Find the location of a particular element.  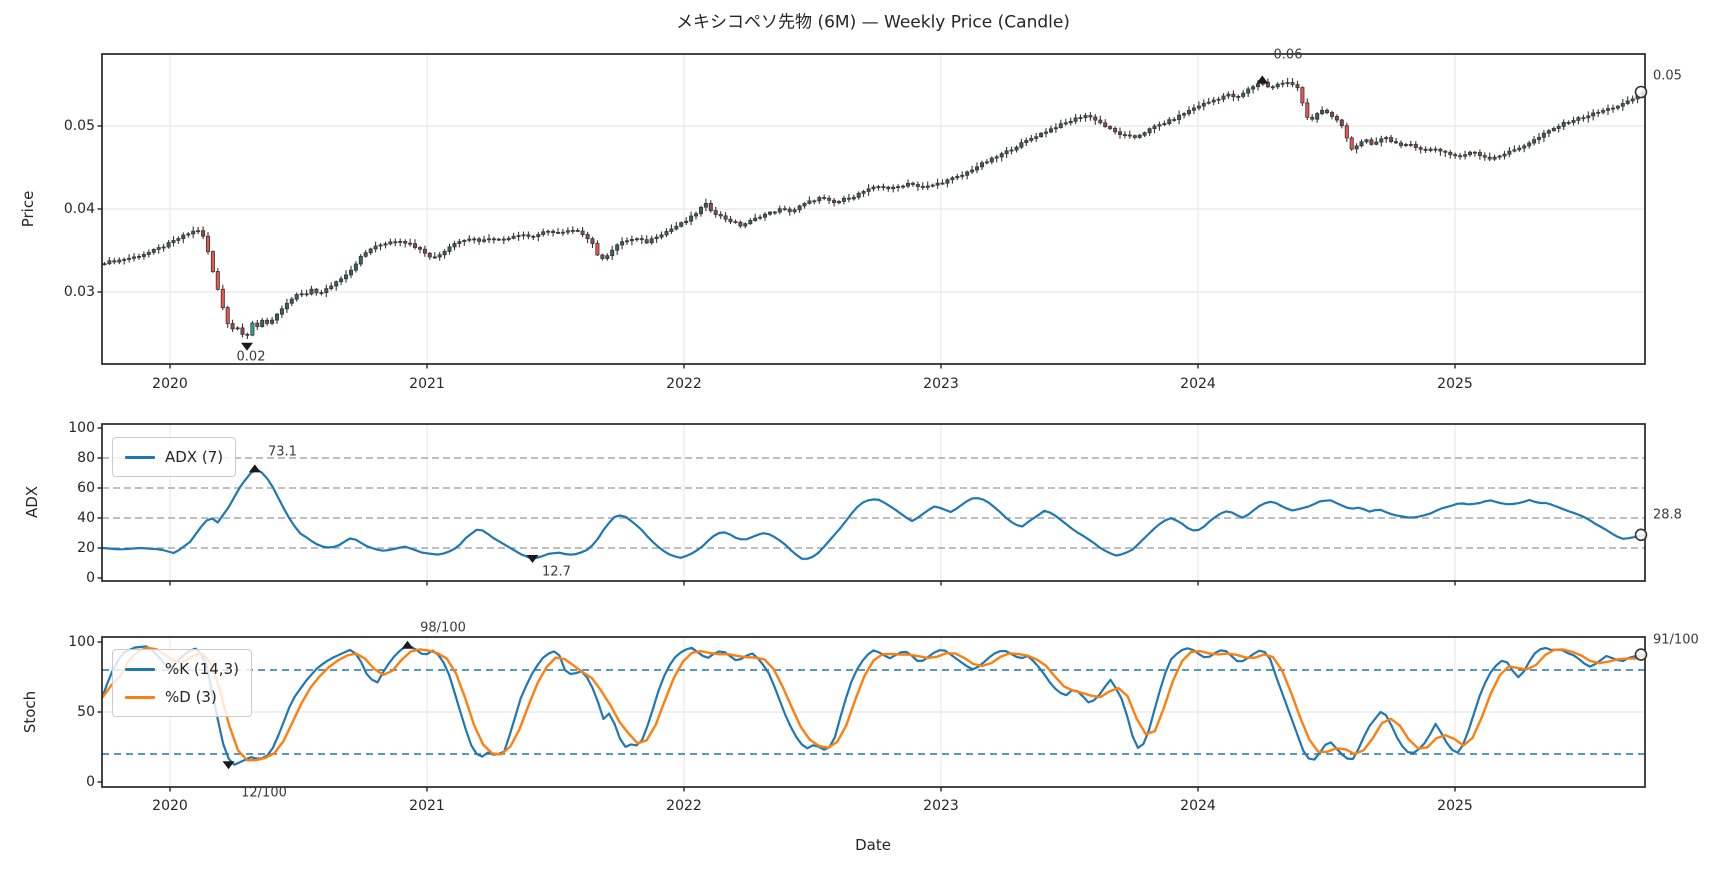

y-tick-price: 0.04 is located at coordinates (79, 209).